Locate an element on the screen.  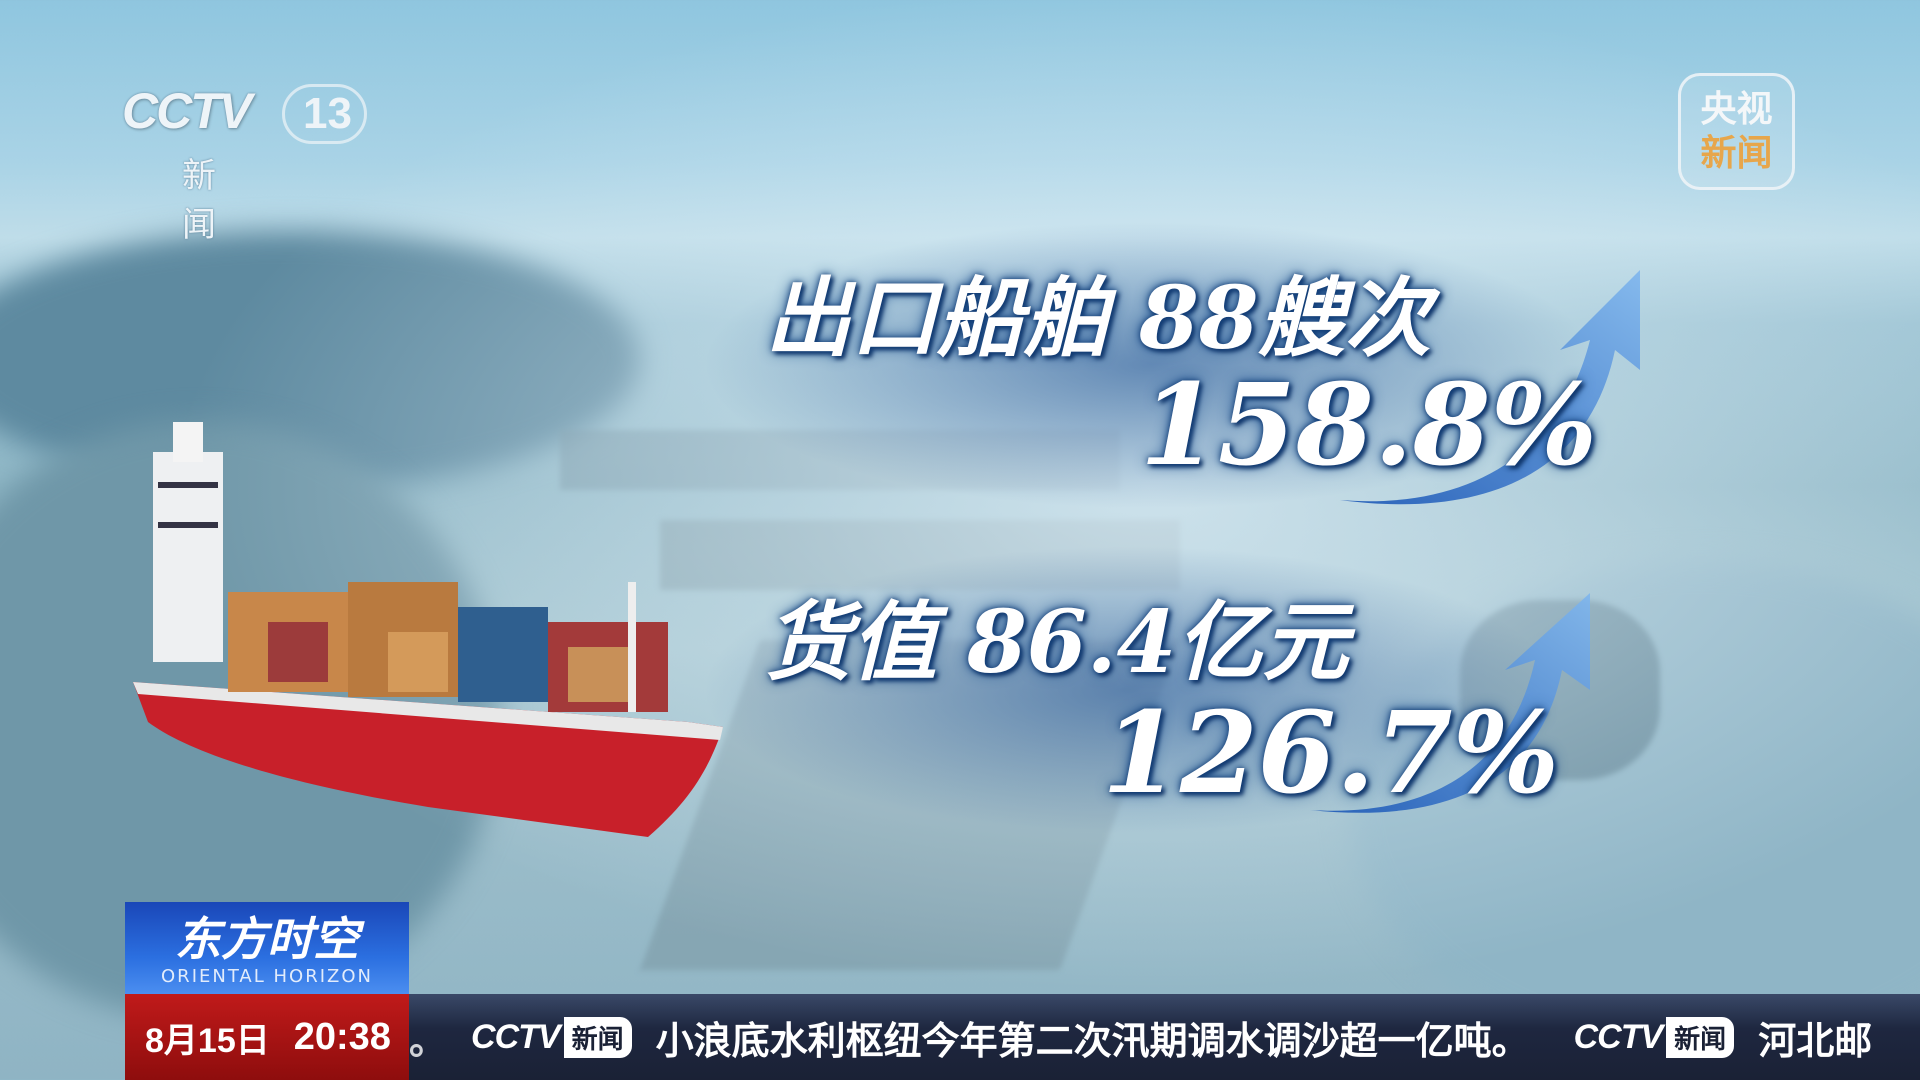
badge-line2: 新闻 is located at coordinates (1736, 153).